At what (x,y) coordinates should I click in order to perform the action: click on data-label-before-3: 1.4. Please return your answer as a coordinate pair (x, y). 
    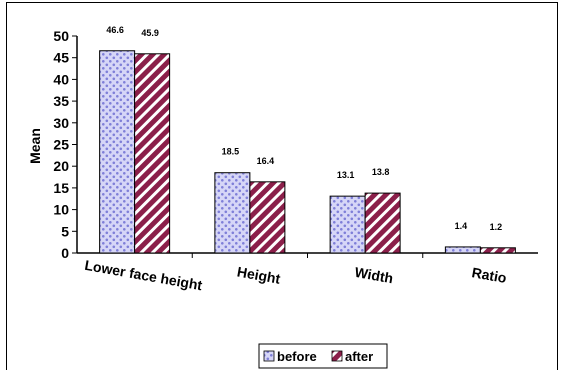
    Looking at the image, I should click on (461, 226).